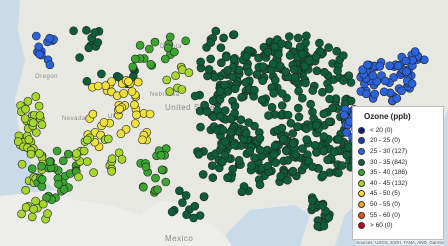 This screenshot has width=448, height=246. I want to click on legend-item: 40 - 45 (132), so click(398, 183).